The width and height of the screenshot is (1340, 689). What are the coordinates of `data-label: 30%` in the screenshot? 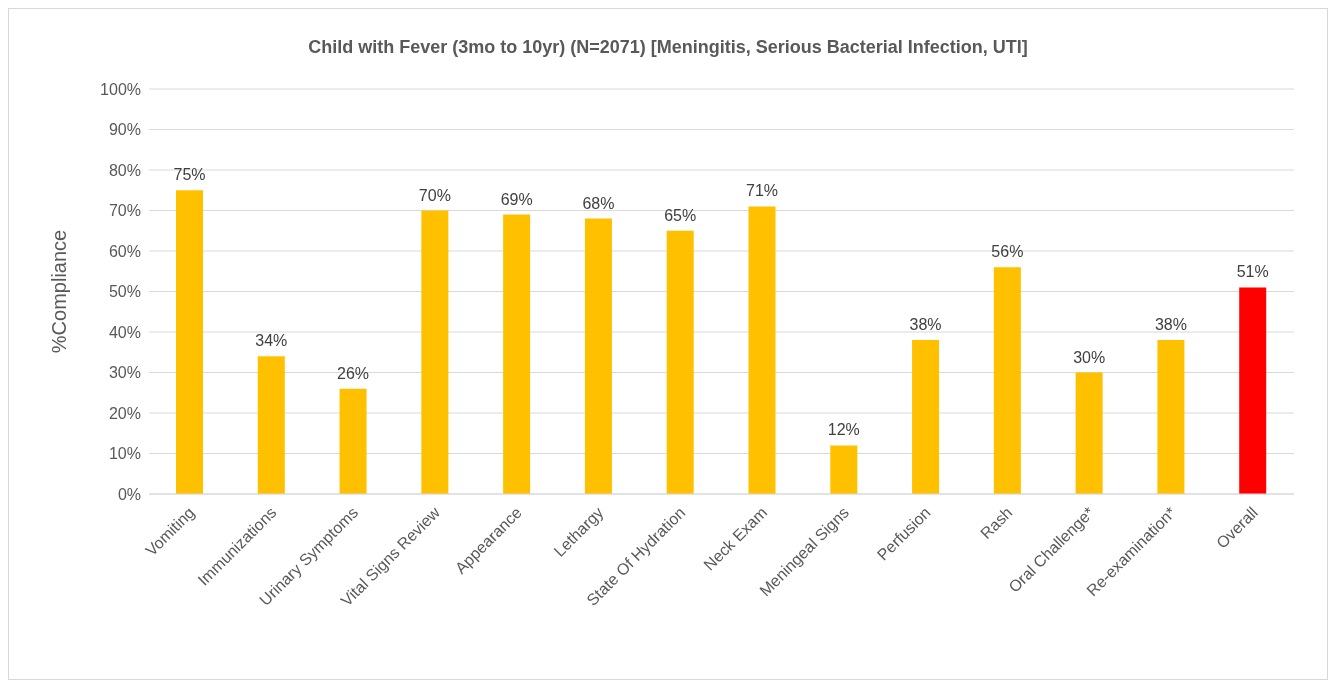 It's located at (1089, 357).